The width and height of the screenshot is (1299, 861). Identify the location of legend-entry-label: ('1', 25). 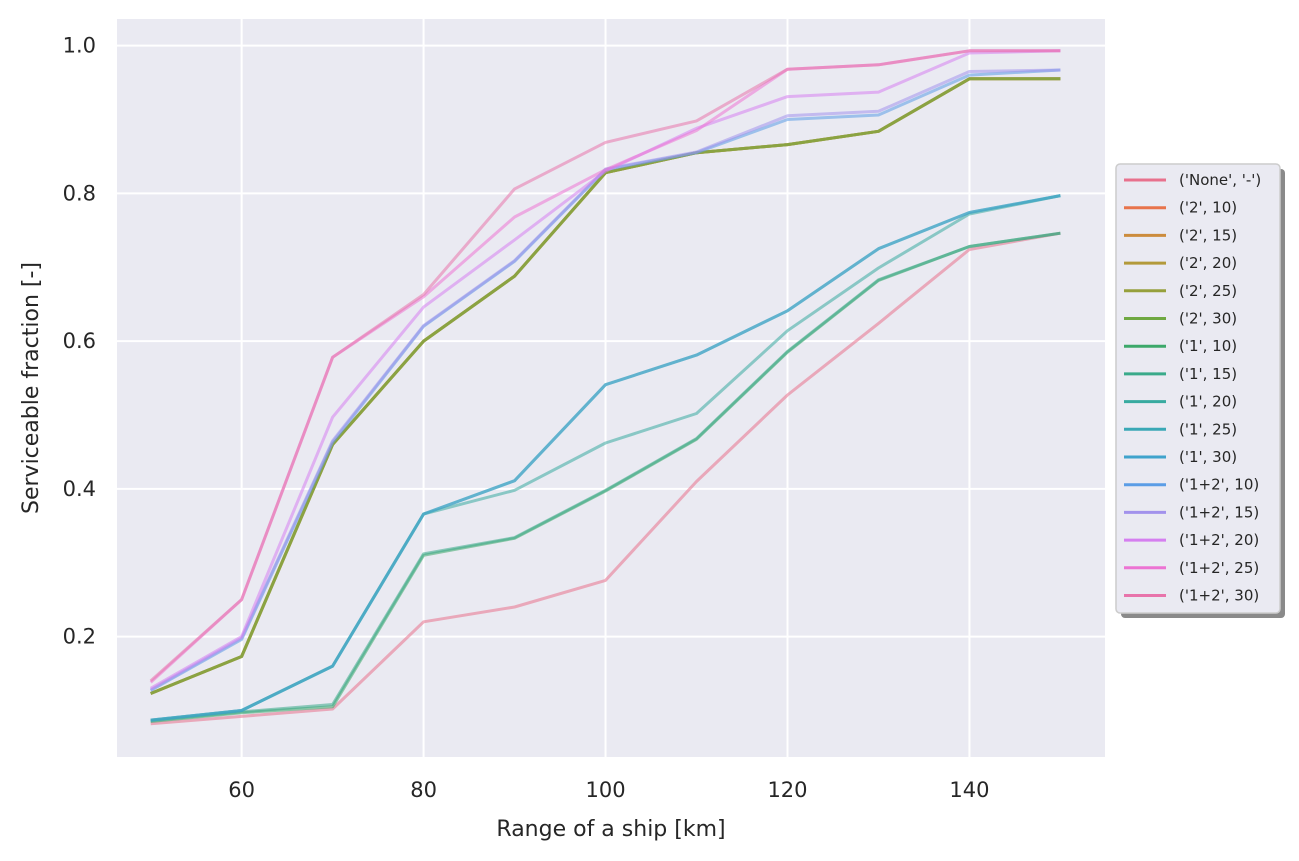
(1208, 429).